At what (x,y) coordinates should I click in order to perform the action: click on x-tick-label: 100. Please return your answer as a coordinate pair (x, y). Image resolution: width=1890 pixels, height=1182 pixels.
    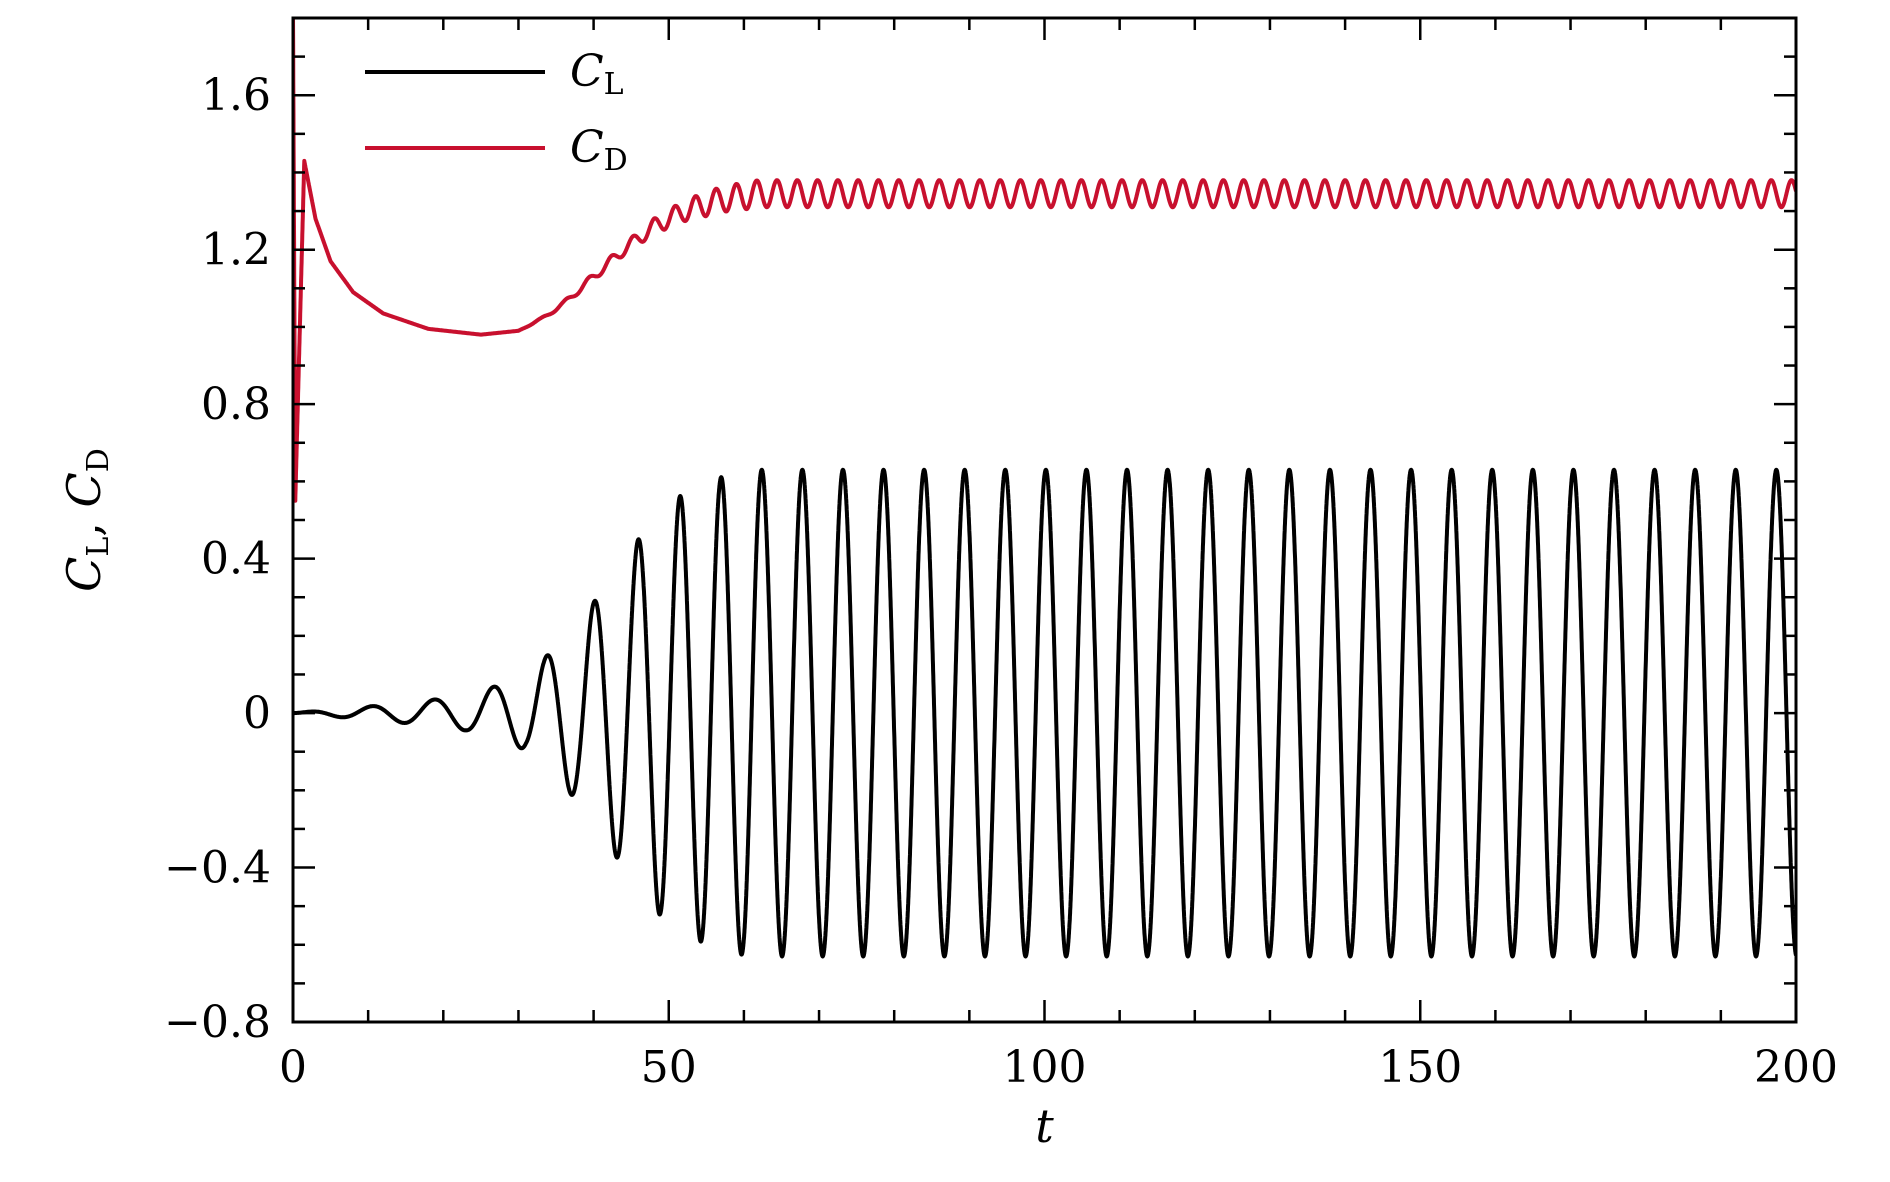
    Looking at the image, I should click on (1045, 1067).